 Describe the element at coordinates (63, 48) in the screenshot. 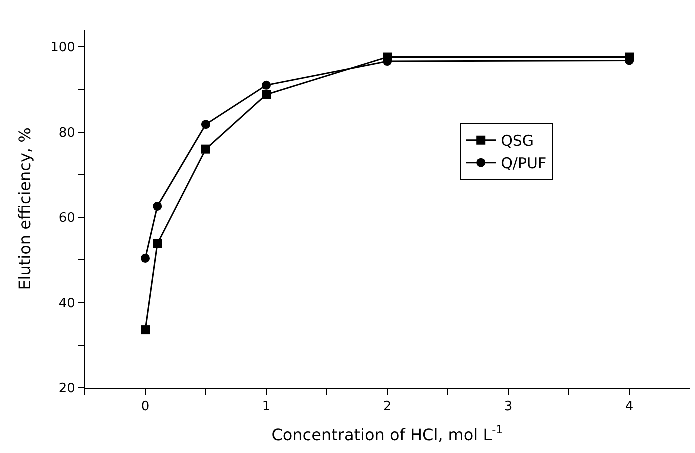

I see `y-tick-label: 100` at that location.